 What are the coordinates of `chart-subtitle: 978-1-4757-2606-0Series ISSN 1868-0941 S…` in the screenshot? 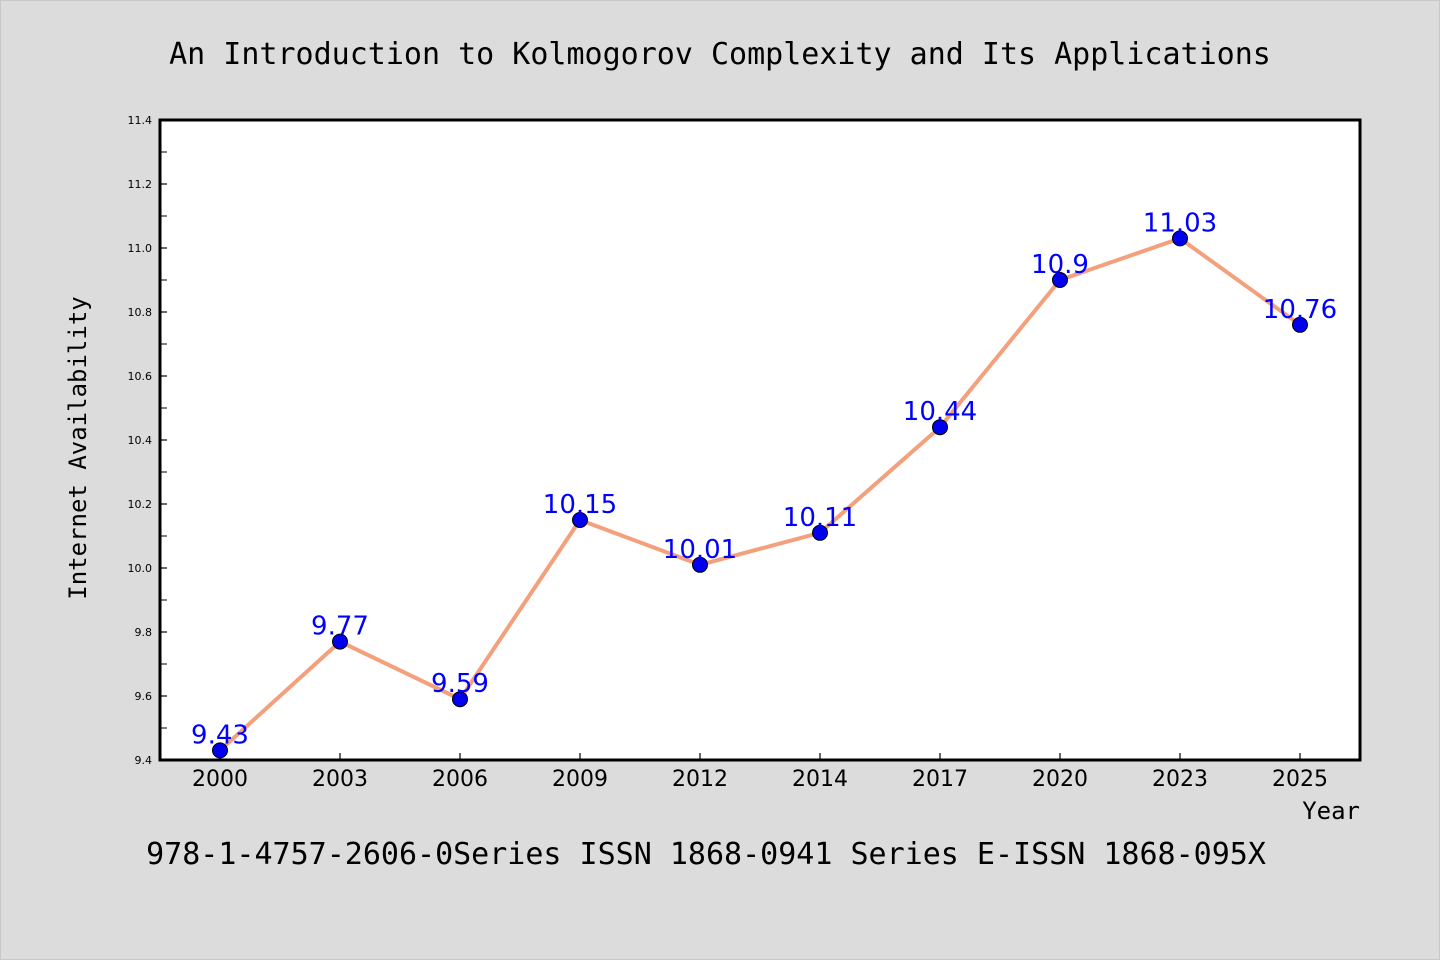 It's located at (706, 854).